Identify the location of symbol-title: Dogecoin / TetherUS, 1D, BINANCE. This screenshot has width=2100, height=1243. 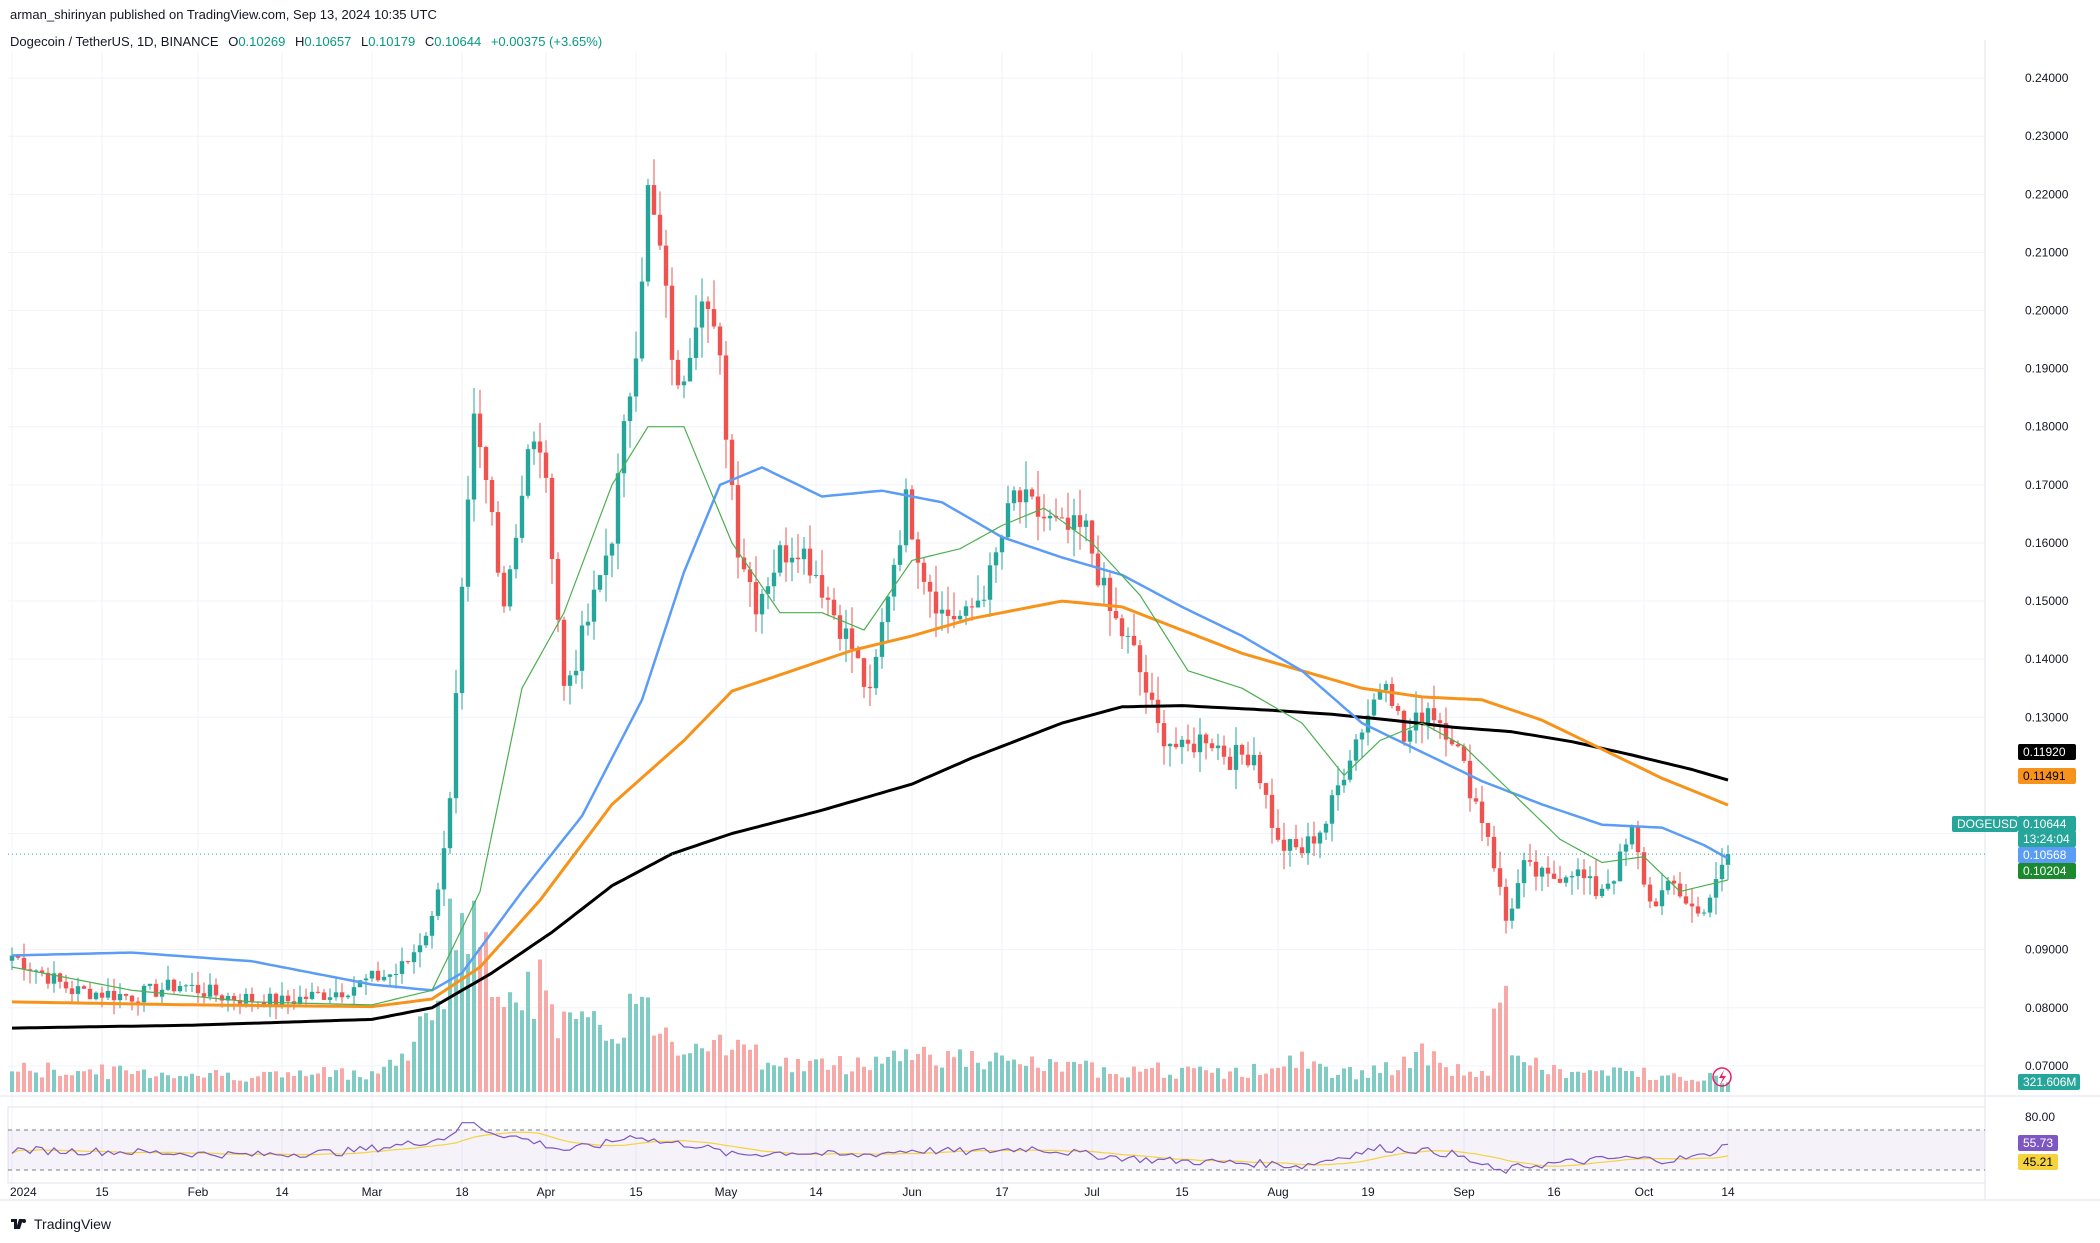
(114, 41).